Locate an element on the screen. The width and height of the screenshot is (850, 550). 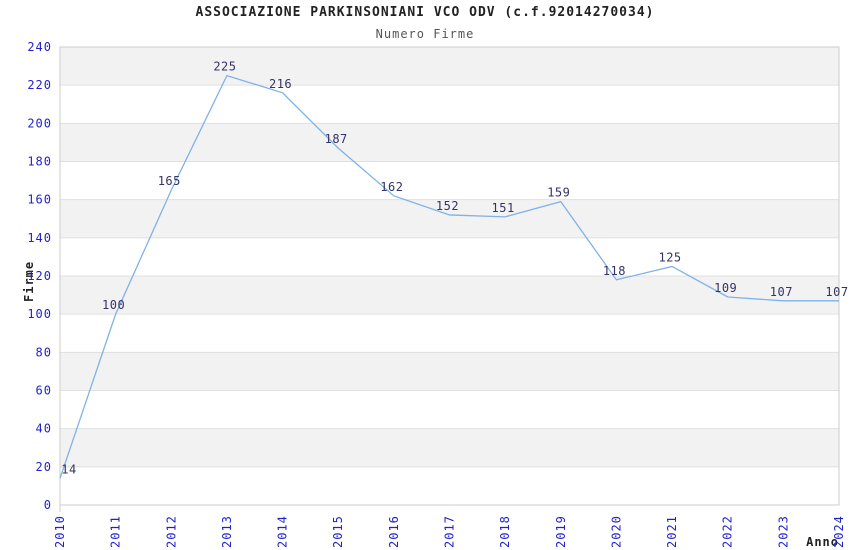
x-axis-title: Anno is located at coordinates (822, 542).